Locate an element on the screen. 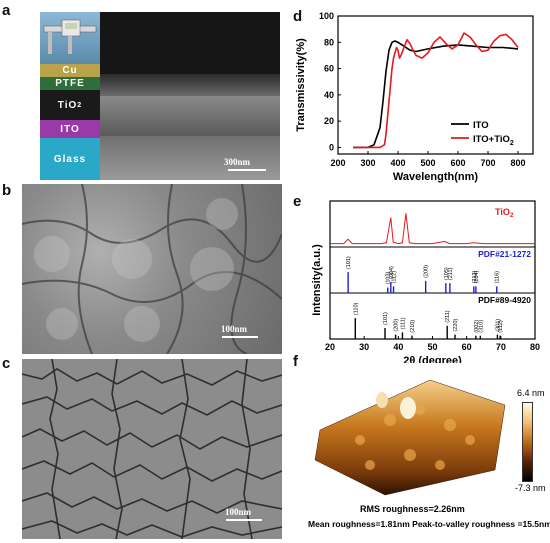 The width and height of the screenshot is (550, 543). sem-cross-section: Cu PTFE TiO 2 ITO Glass 300nm is located at coordinates (160, 96).